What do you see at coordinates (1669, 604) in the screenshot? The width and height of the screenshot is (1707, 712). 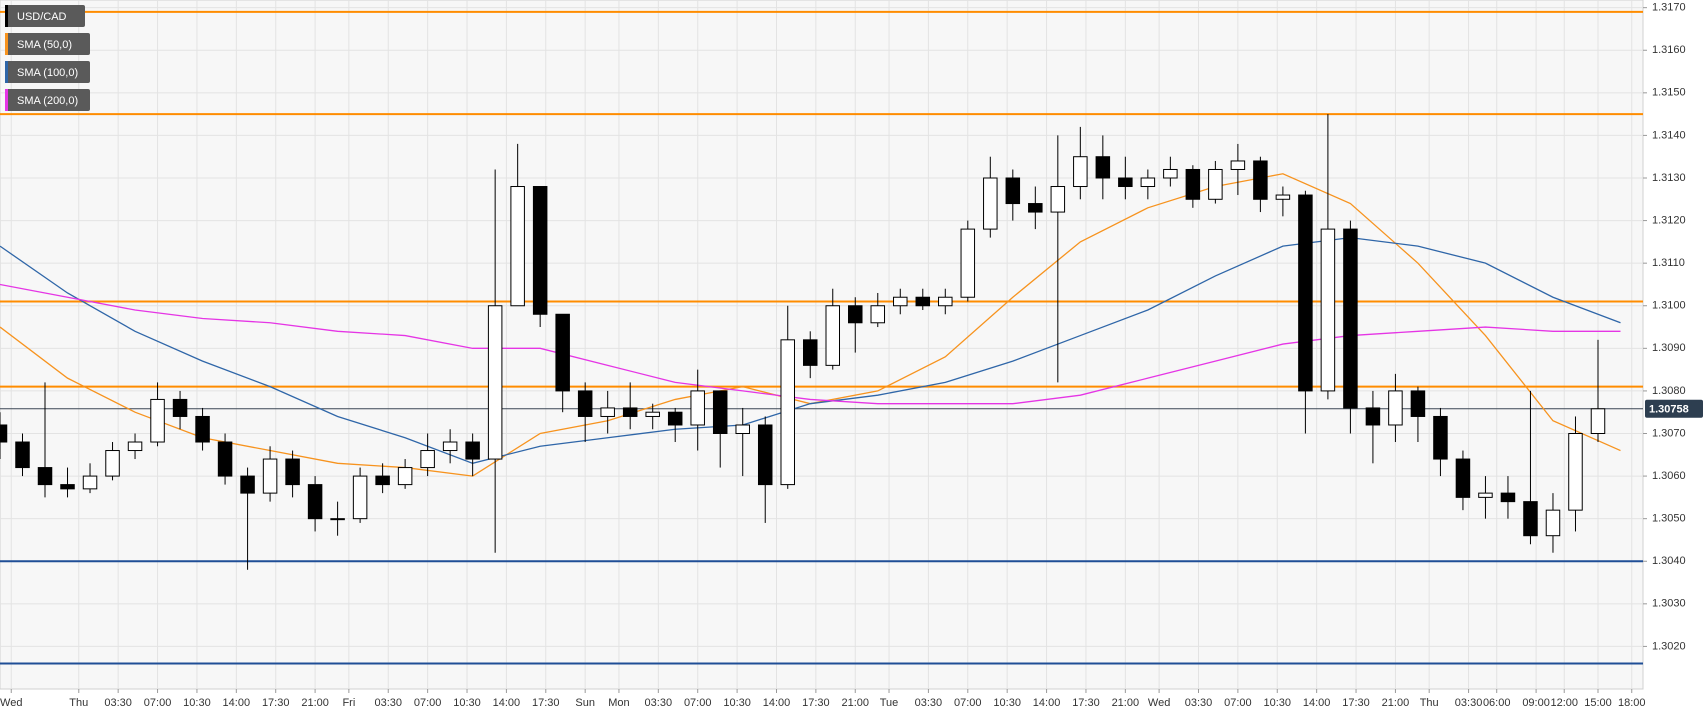 I see `y-tick-label: 1.3030` at bounding box center [1669, 604].